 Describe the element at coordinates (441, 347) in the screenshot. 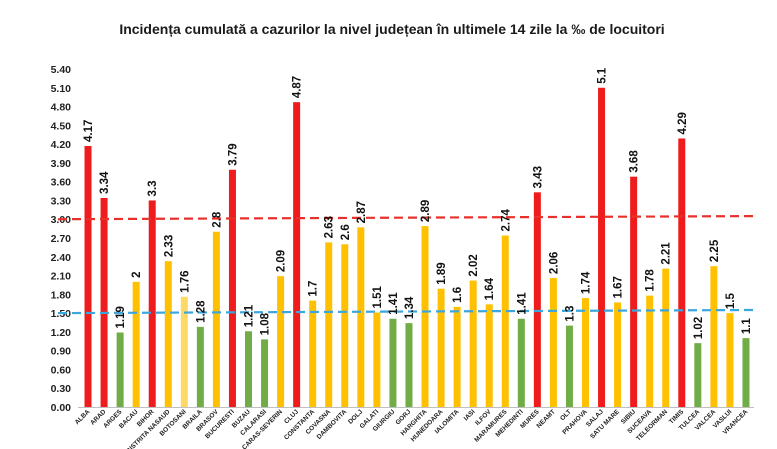

I see `bar-hunedoara` at that location.